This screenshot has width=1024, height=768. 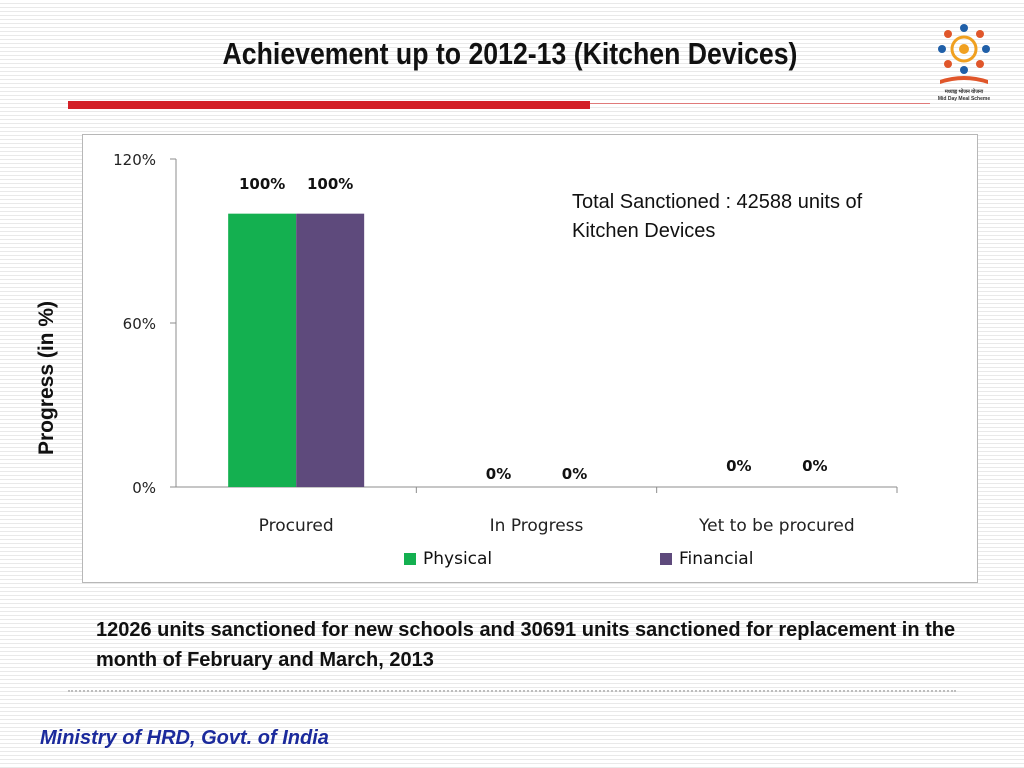 What do you see at coordinates (776, 526) in the screenshot?
I see `x-tick-label: Yet to be procured` at bounding box center [776, 526].